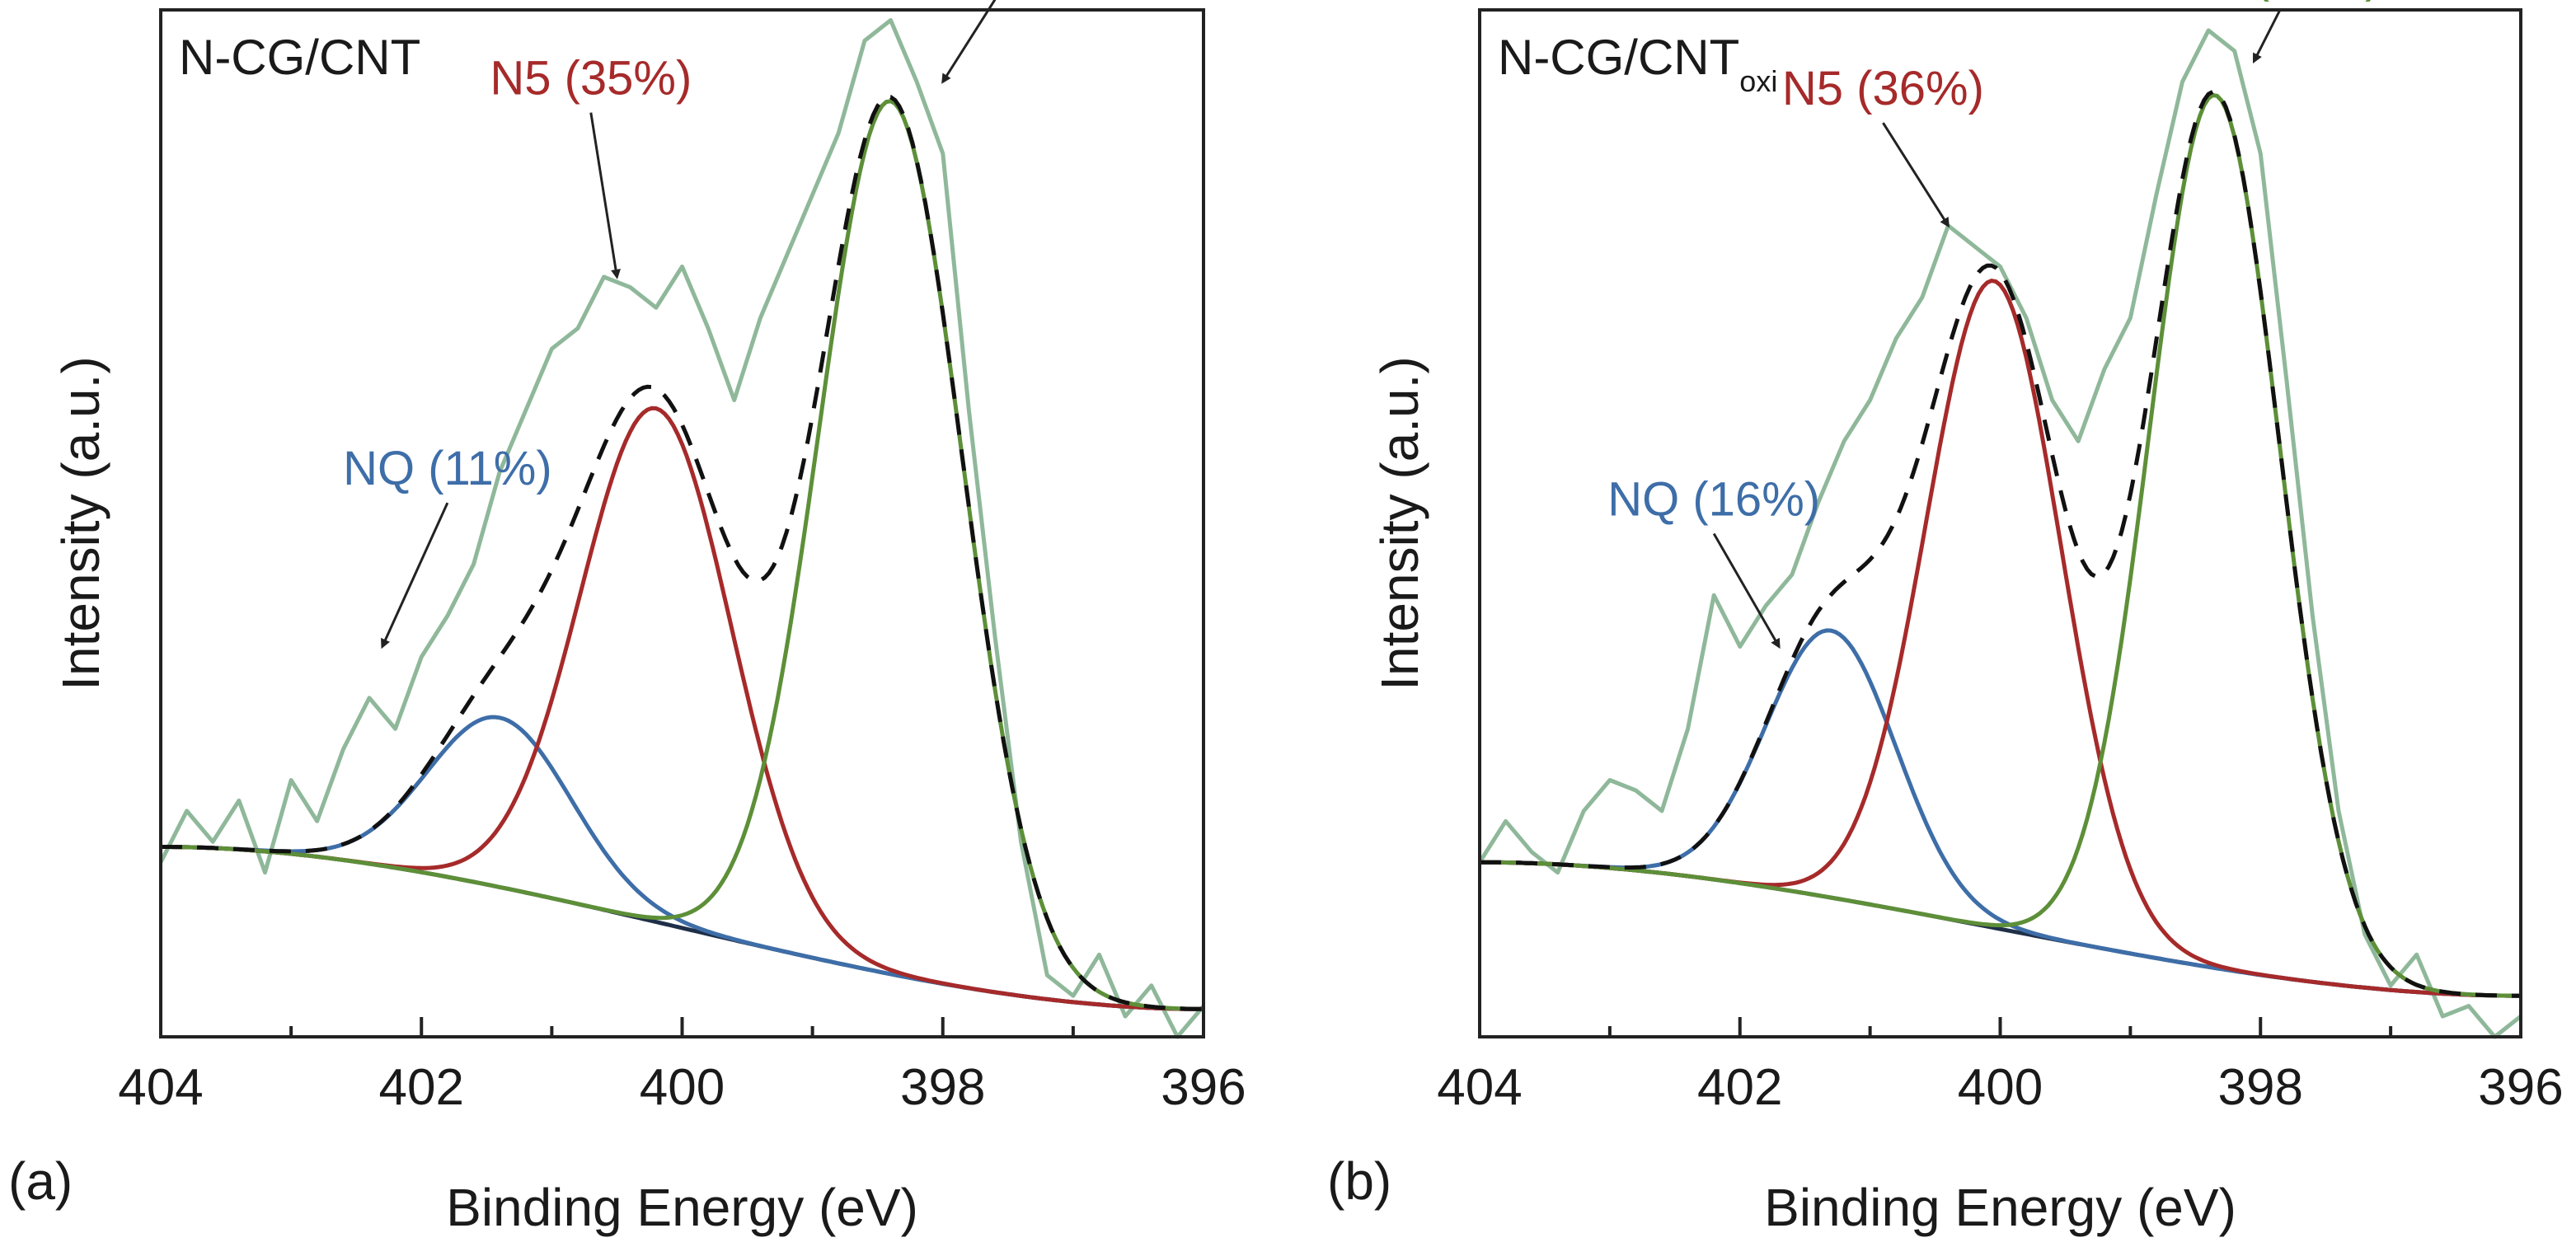  What do you see at coordinates (1883, 89) in the screenshot?
I see `peak-n5-label: N5 (36%)` at bounding box center [1883, 89].